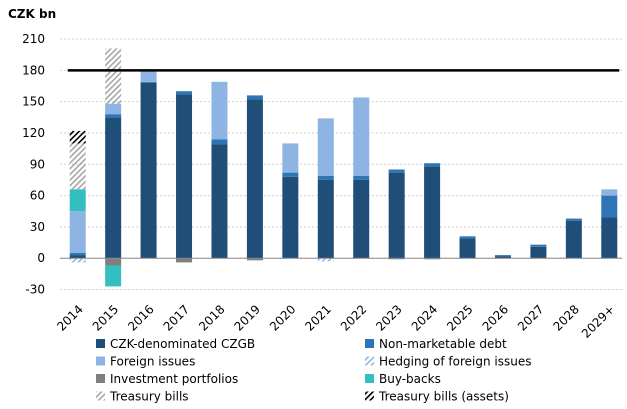  What do you see at coordinates (41, 258) in the screenshot?
I see `y-tick-label: 0` at bounding box center [41, 258].